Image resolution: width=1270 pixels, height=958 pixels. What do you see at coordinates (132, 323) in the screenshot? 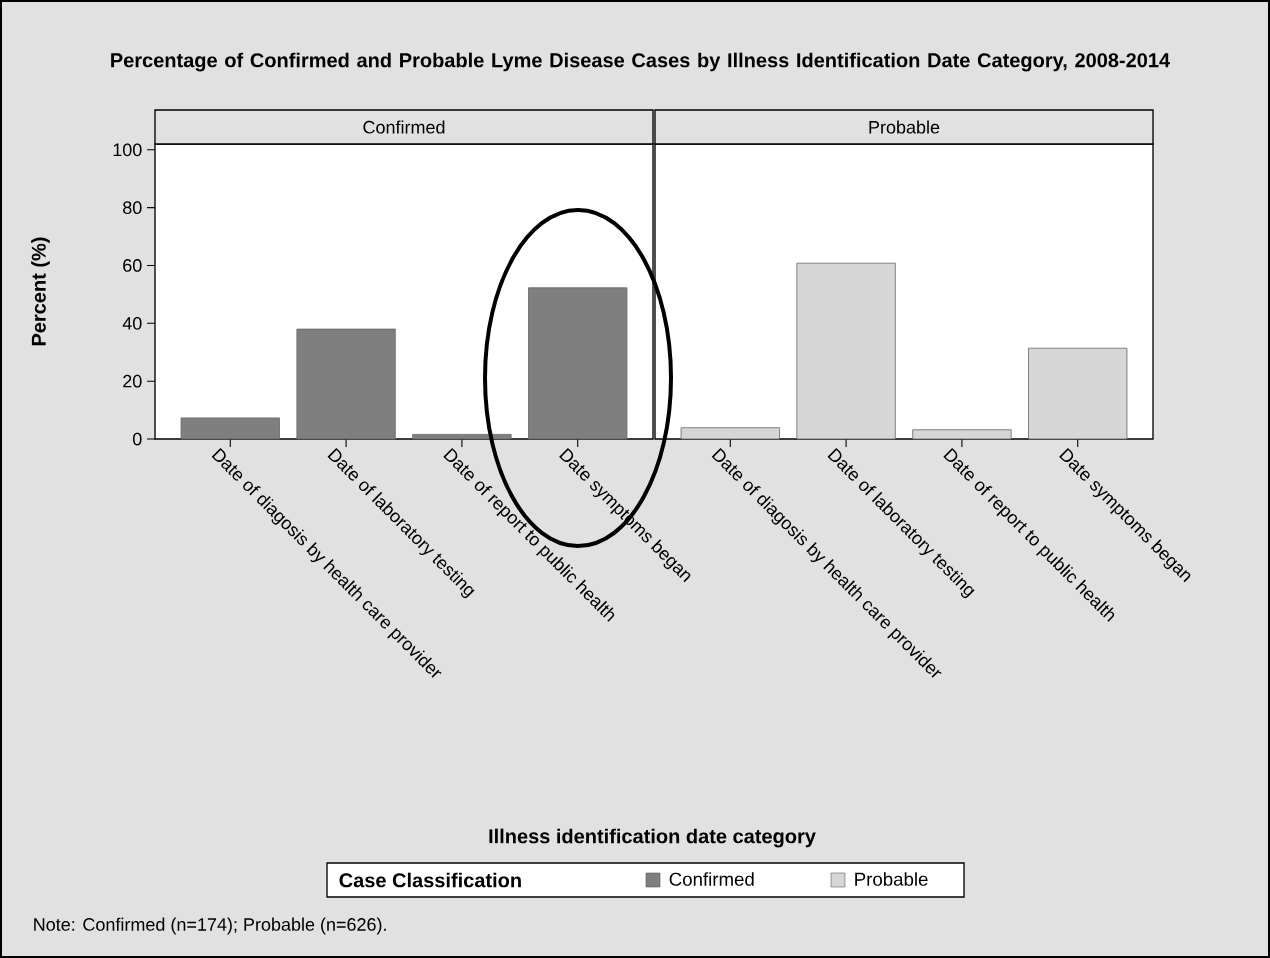
I see `y-tick-label: 40` at bounding box center [132, 323].